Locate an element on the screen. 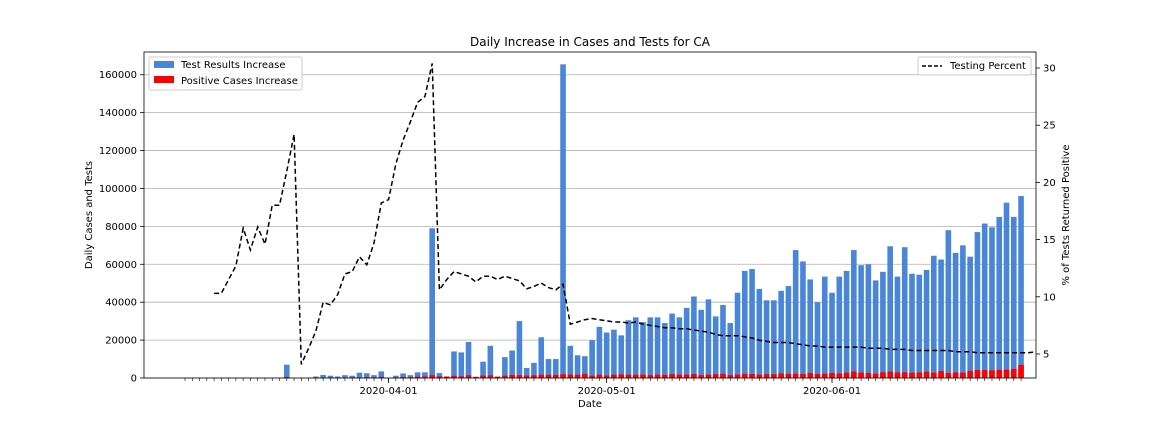  y-tick-label: 60000 is located at coordinates (121, 265).